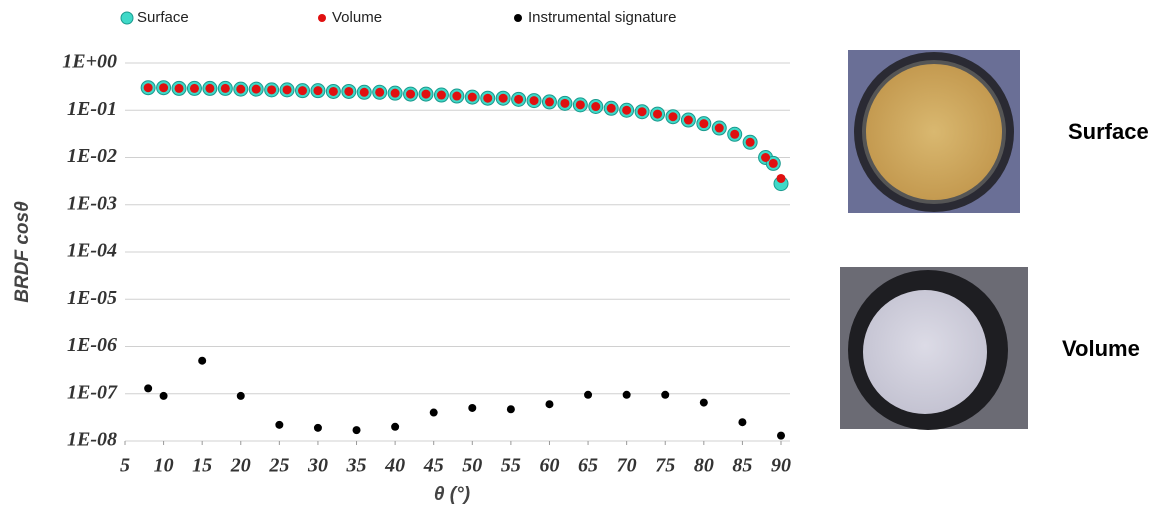 The height and width of the screenshot is (512, 1172). What do you see at coordinates (22, 252) in the screenshot?
I see `y-axis-label: BRDF cosθ` at bounding box center [22, 252].